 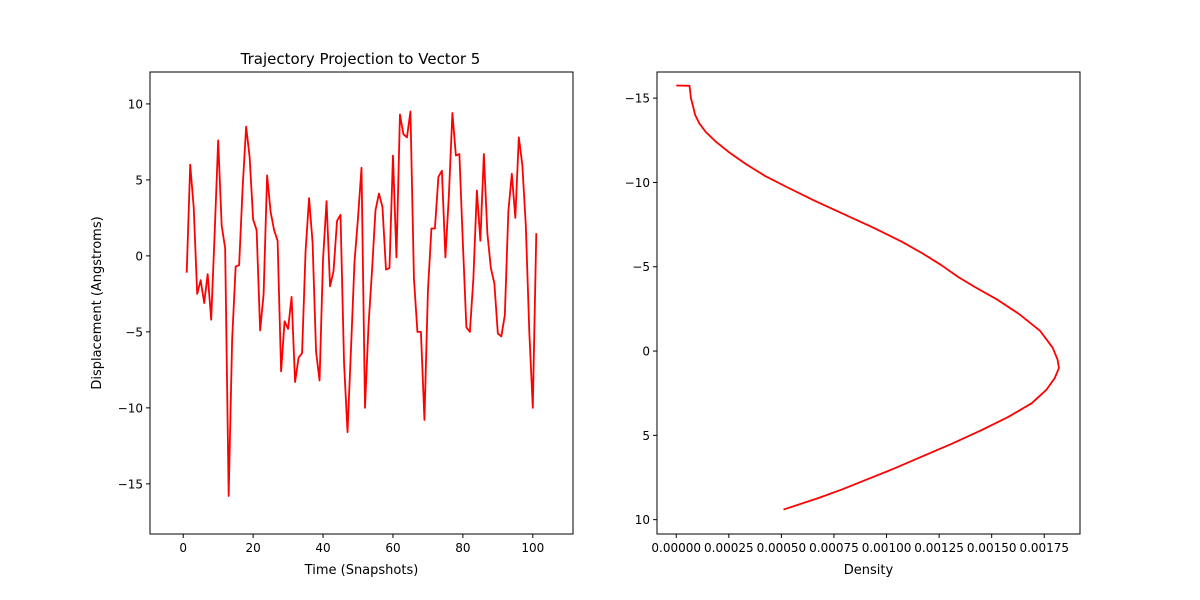 What do you see at coordinates (676, 548) in the screenshot?
I see `x-tick-label: 0.00000` at bounding box center [676, 548].